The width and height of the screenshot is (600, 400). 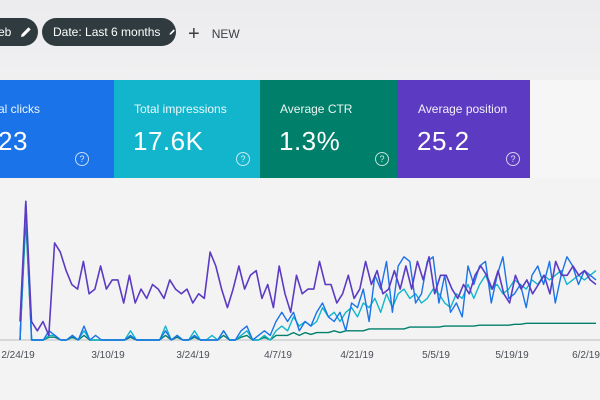 What do you see at coordinates (463, 109) in the screenshot?
I see `metric-title: Average position` at bounding box center [463, 109].